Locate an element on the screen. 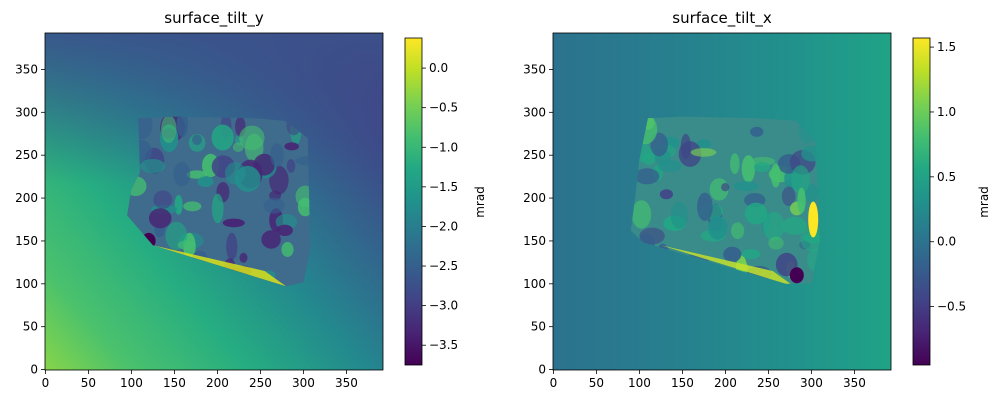 The image size is (1001, 404). y-ticks: 0 50 100 150 200 250 300 350 is located at coordinates (30, 219).